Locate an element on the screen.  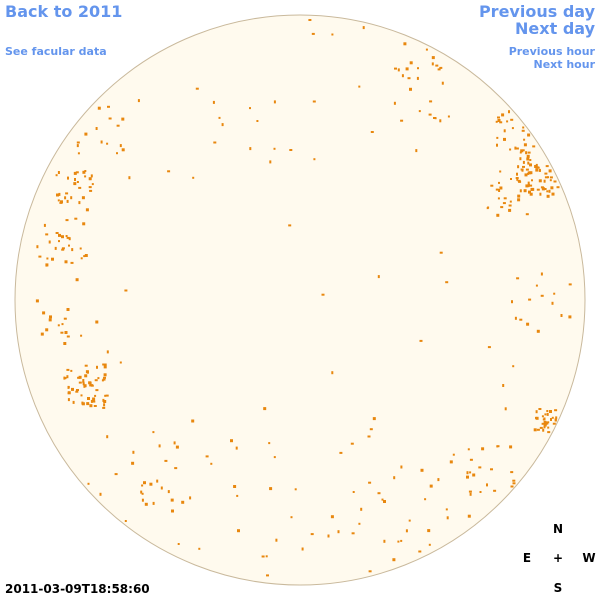
previous-hour-link: Previous hour is located at coordinates (551, 51).